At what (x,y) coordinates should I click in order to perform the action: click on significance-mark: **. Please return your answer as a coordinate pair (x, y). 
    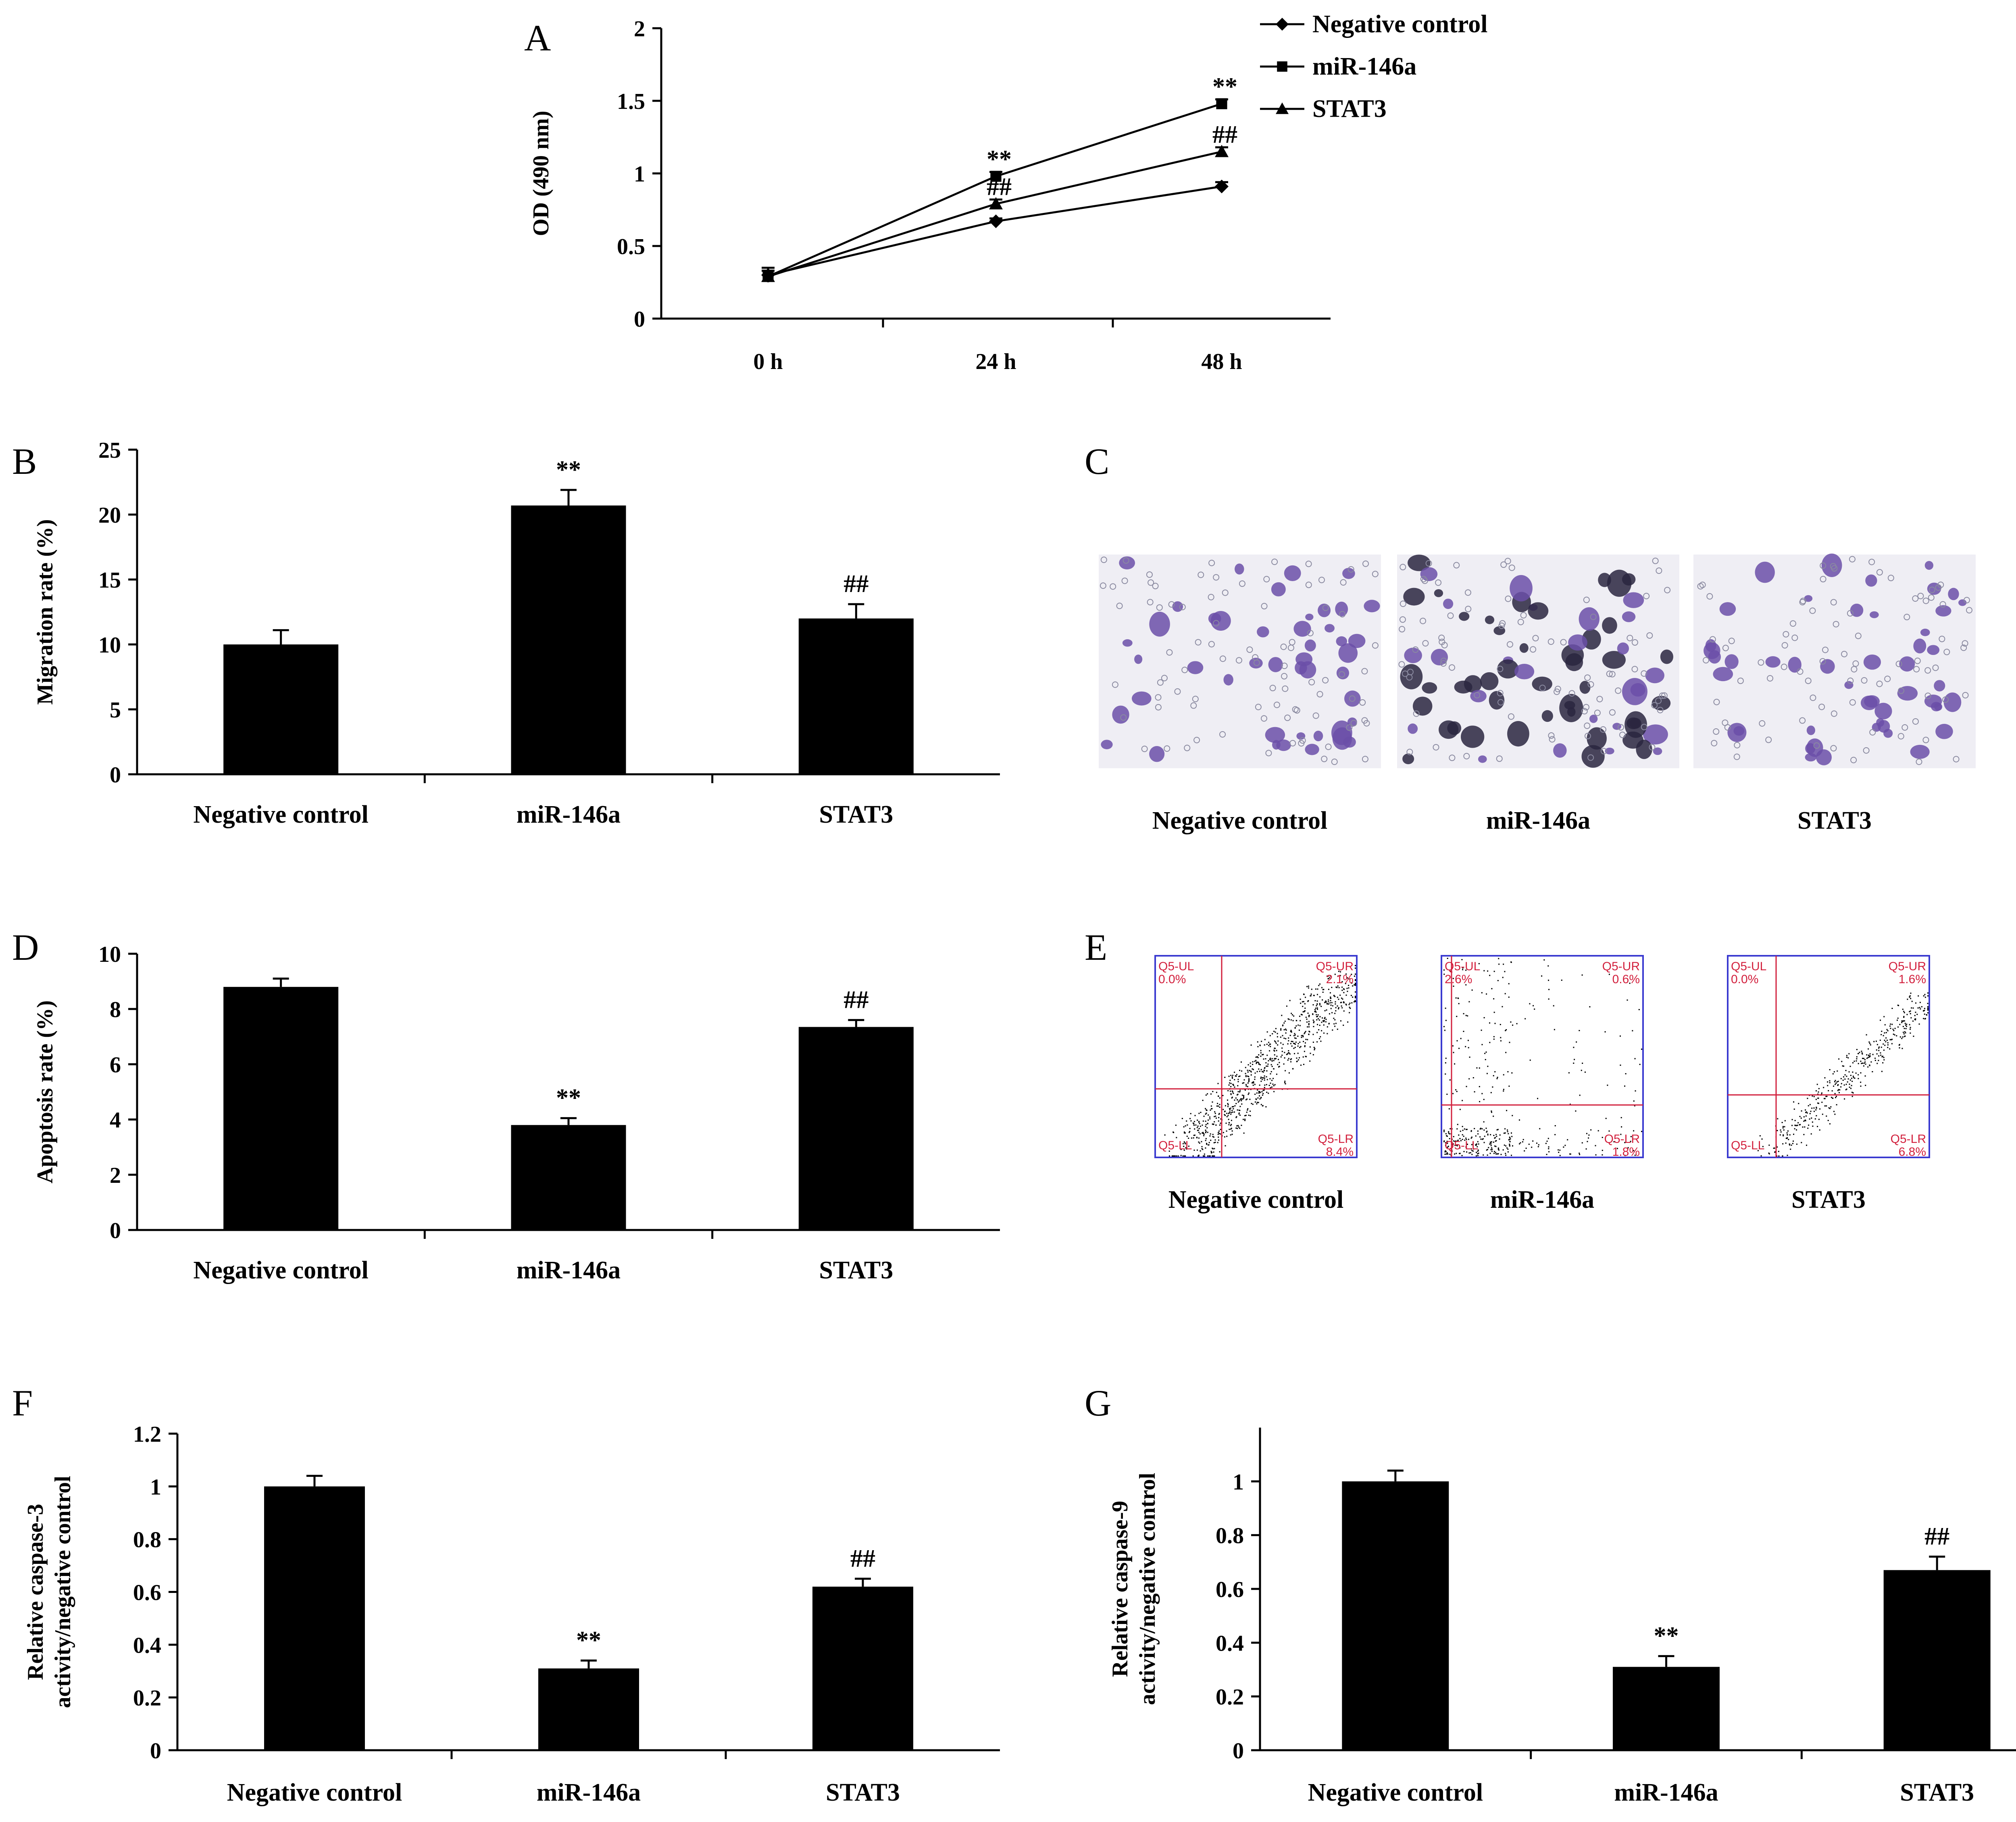
    Looking at the image, I should click on (588, 1640).